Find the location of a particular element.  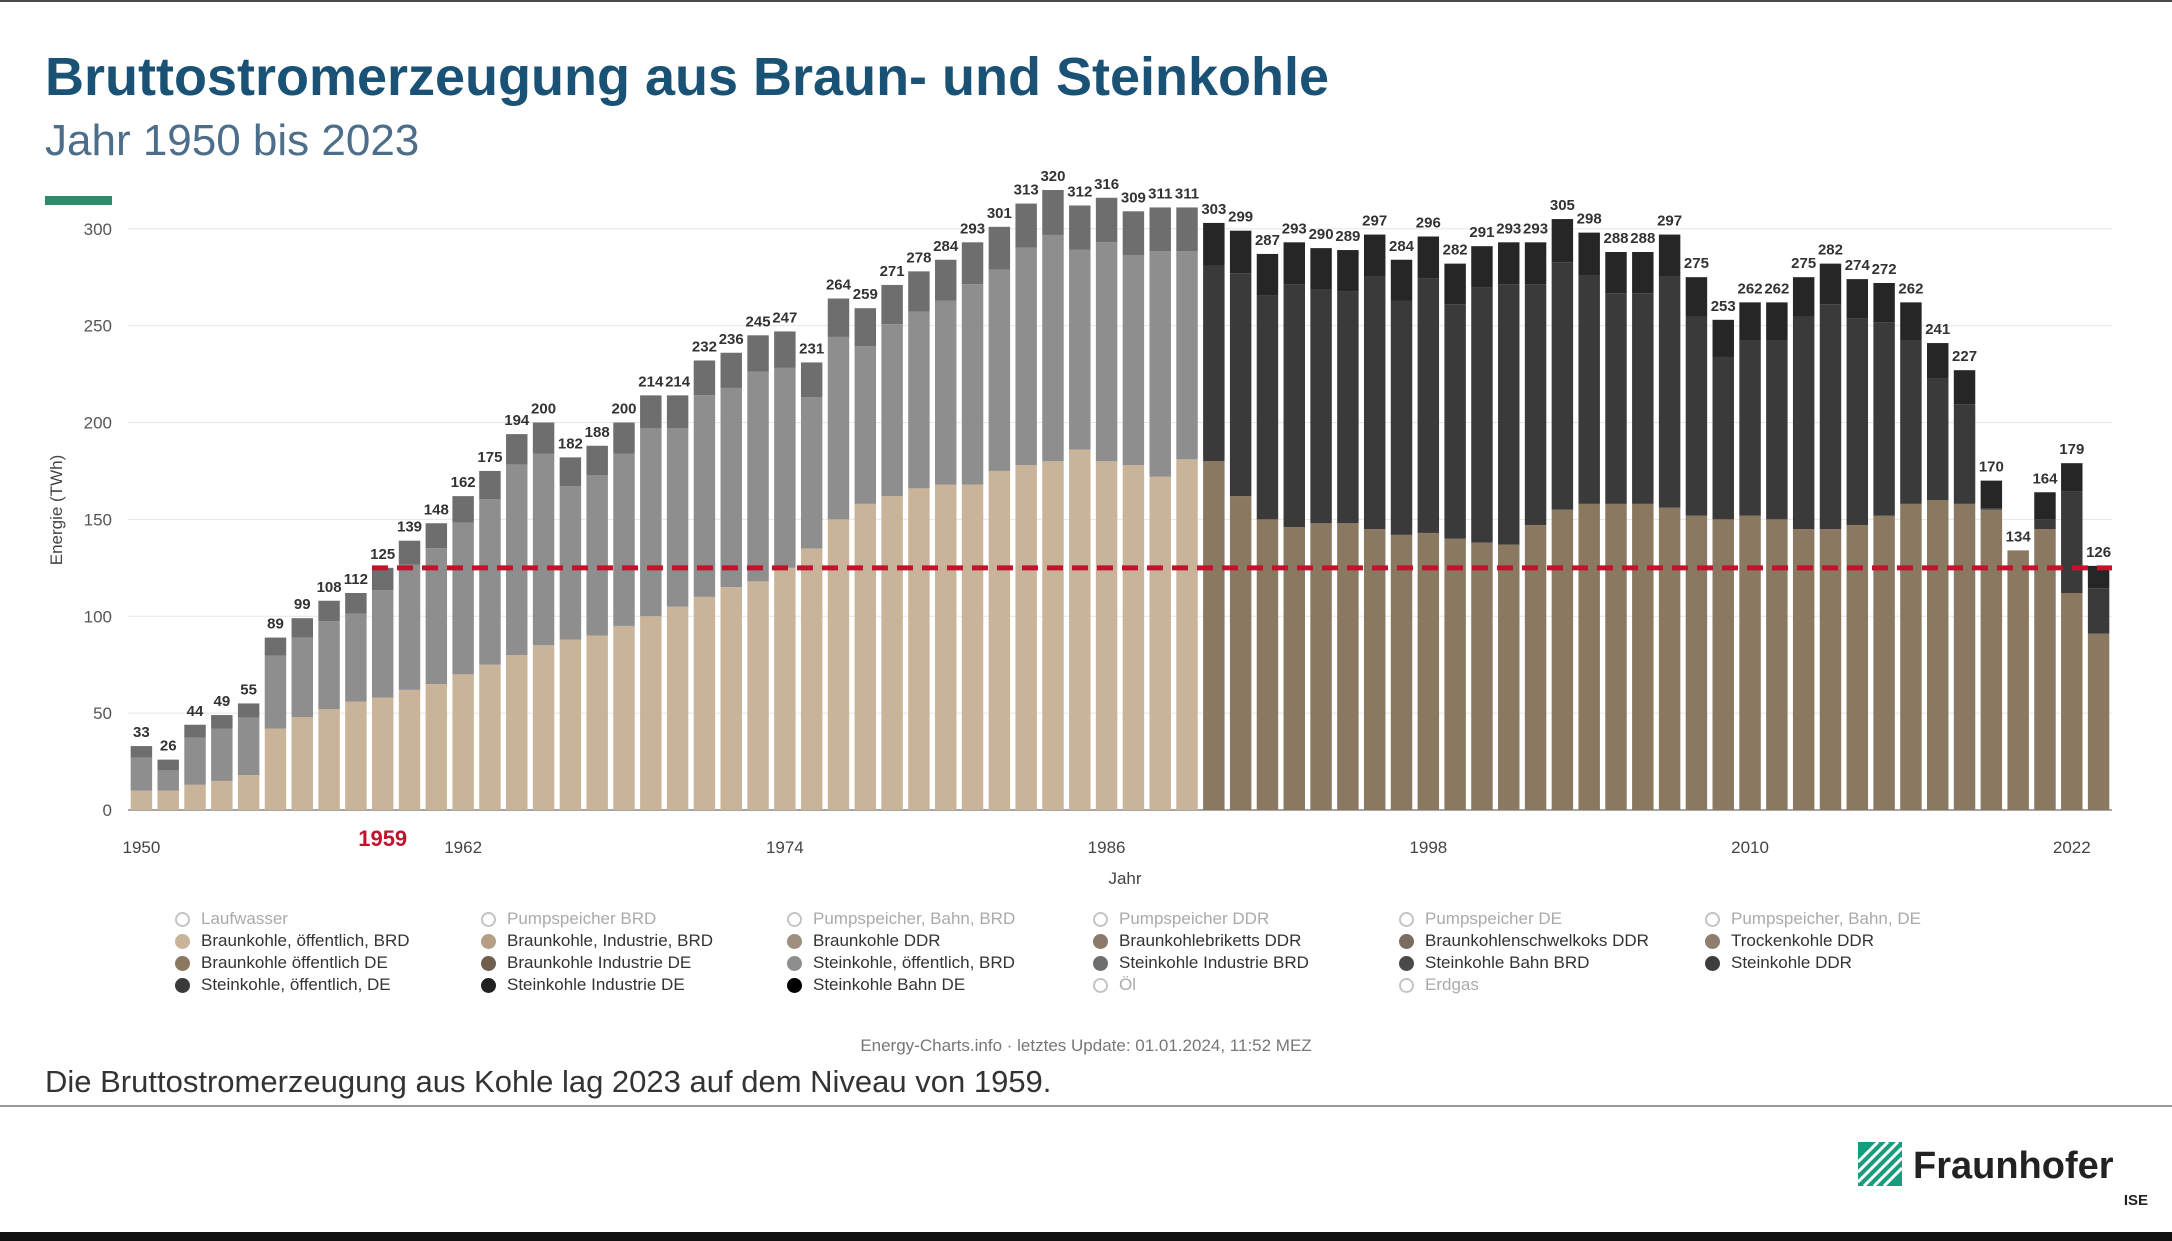

legend-label: Pumpspeicher, Bahn, DE is located at coordinates (1826, 918).